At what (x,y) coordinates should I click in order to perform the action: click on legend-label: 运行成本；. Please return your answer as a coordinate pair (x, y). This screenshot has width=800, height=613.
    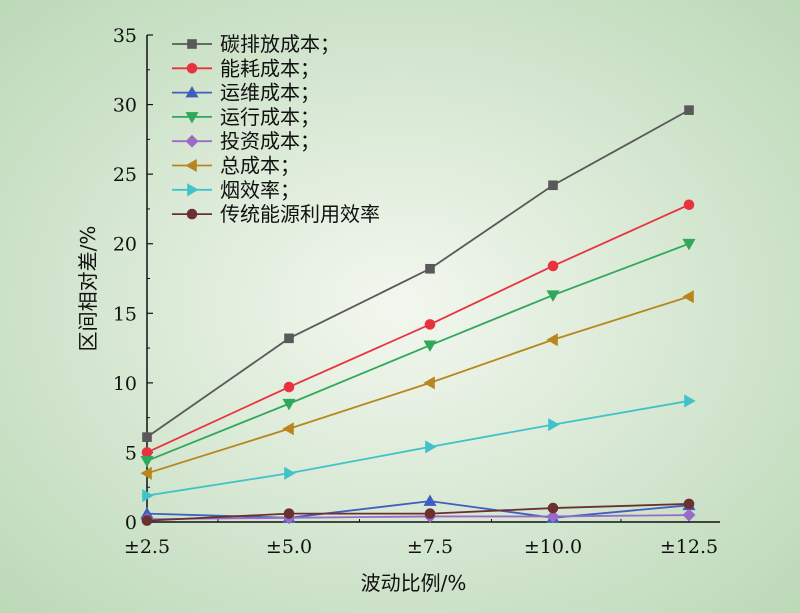
    Looking at the image, I should click on (270, 117).